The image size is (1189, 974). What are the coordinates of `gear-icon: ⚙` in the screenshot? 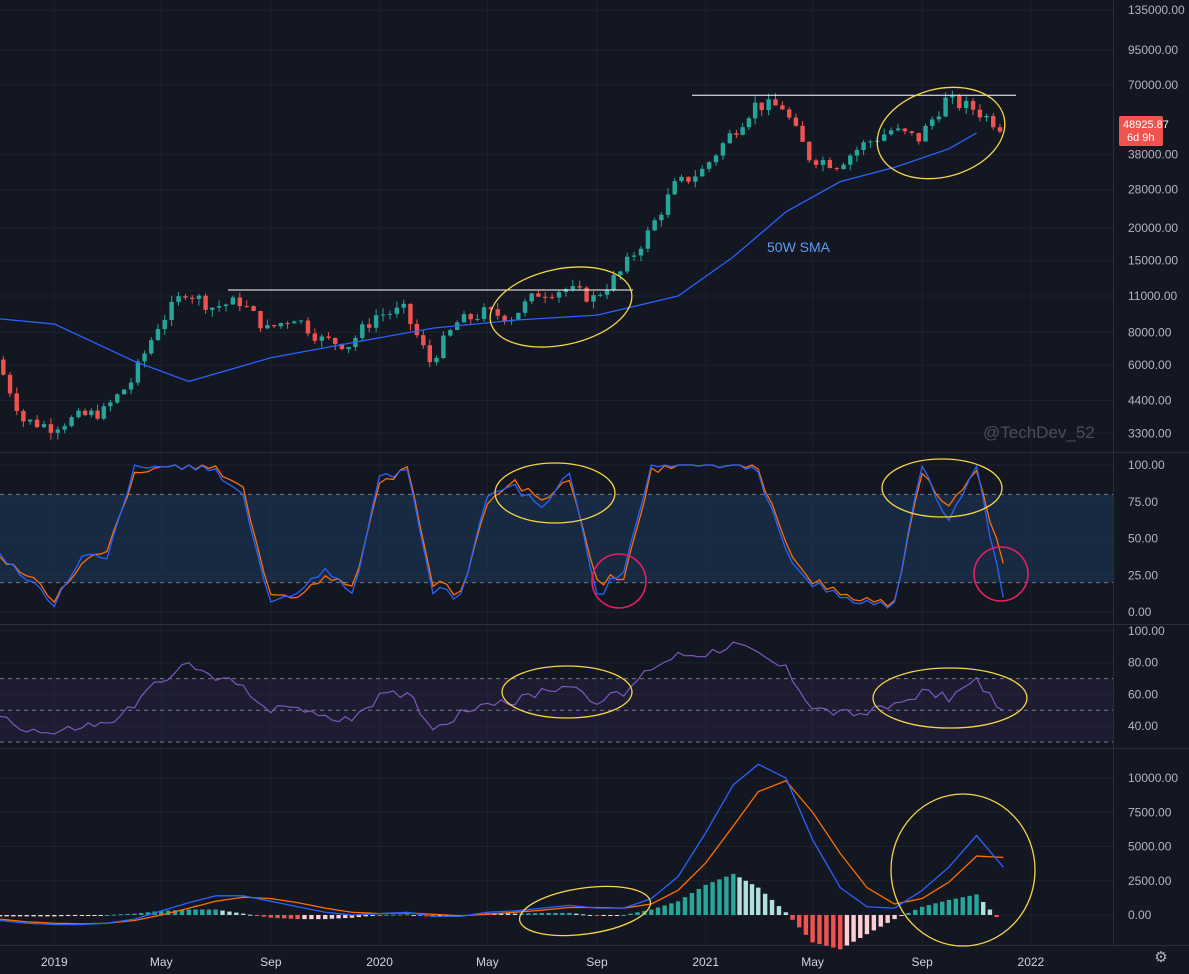 It's located at (1161, 957).